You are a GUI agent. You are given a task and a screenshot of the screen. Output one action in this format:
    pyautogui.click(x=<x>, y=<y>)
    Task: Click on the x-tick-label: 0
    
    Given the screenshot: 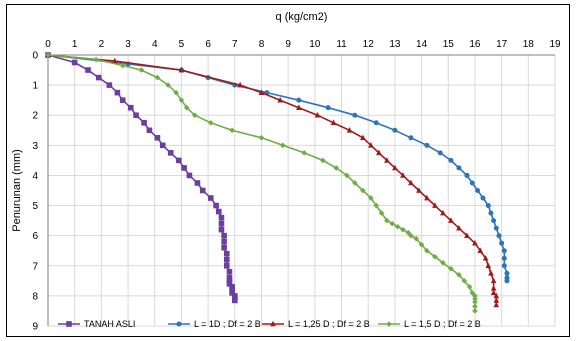 What is the action you would take?
    pyautogui.click(x=48, y=44)
    